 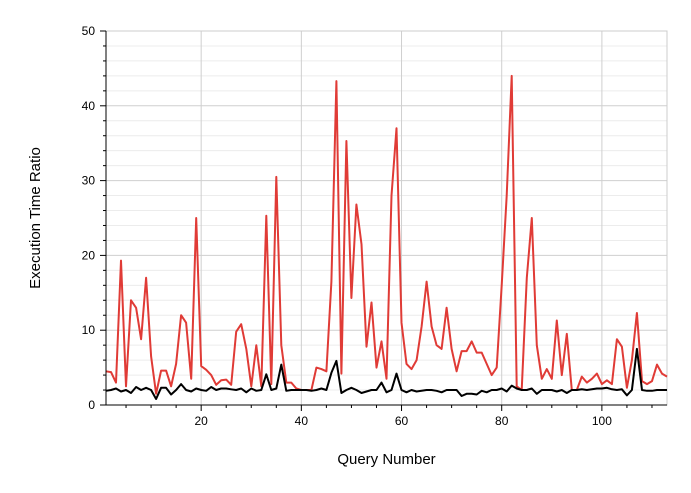 What do you see at coordinates (386, 459) in the screenshot?
I see `x-axis-title: Query Number` at bounding box center [386, 459].